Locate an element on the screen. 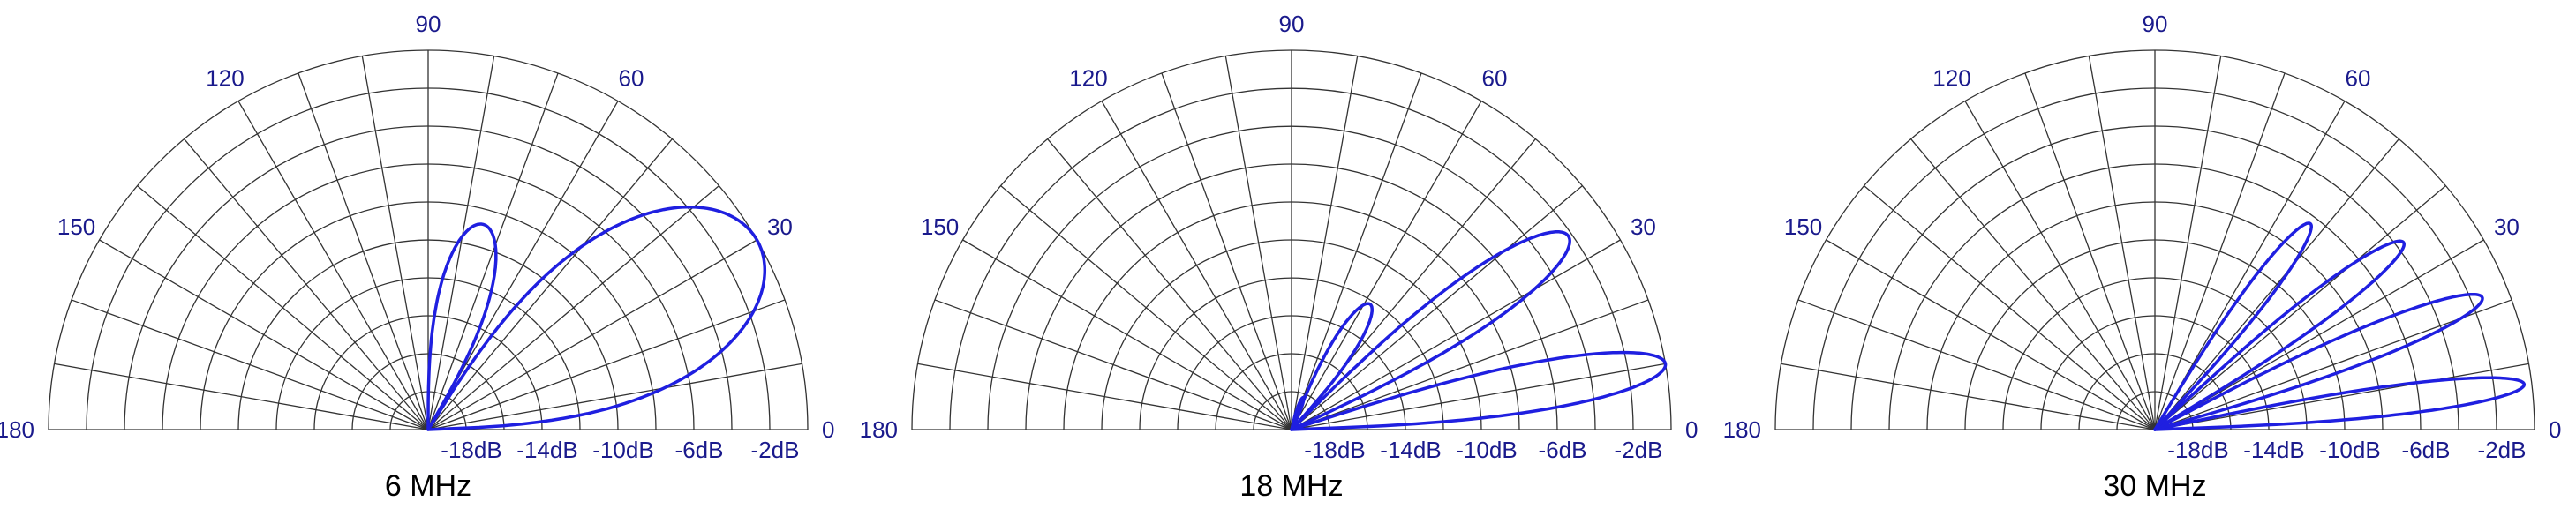 The height and width of the screenshot is (531, 2576). chart-title: 30 MHz is located at coordinates (2155, 486).